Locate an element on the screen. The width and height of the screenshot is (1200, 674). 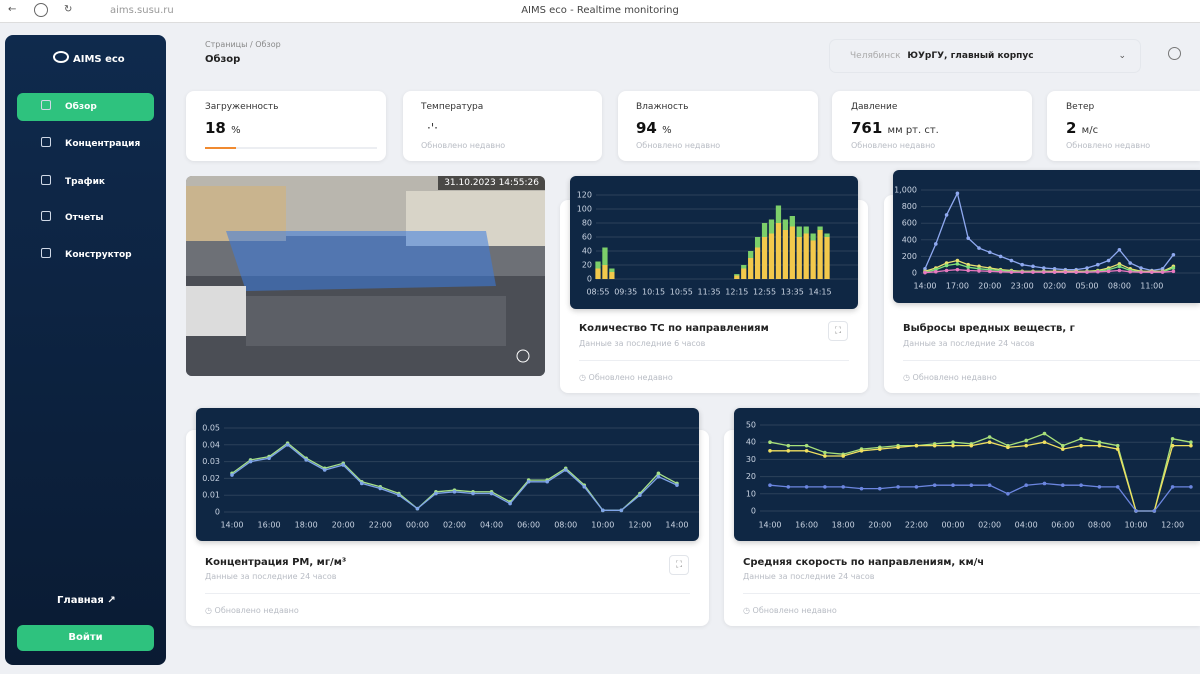
chart-subtitle: Данные за последние 24 часов is located at coordinates (271, 576).